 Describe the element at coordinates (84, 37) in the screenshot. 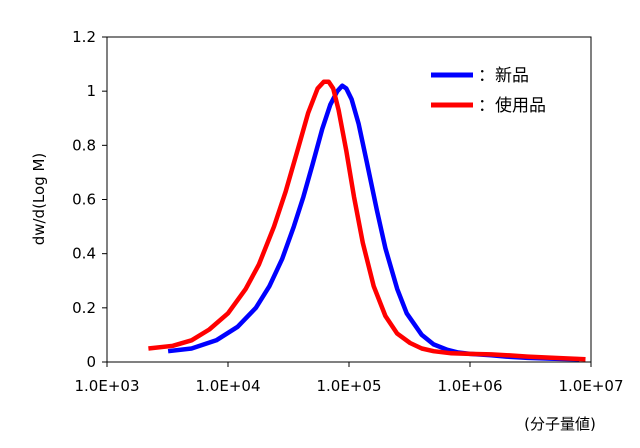

I see `y-tick-label: 1.2` at that location.